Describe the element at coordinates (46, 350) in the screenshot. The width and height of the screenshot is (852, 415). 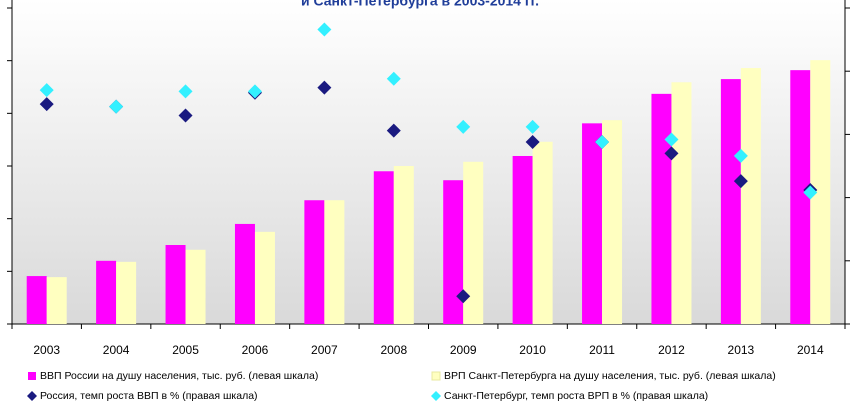
I see `x-tick-label: 2003` at that location.